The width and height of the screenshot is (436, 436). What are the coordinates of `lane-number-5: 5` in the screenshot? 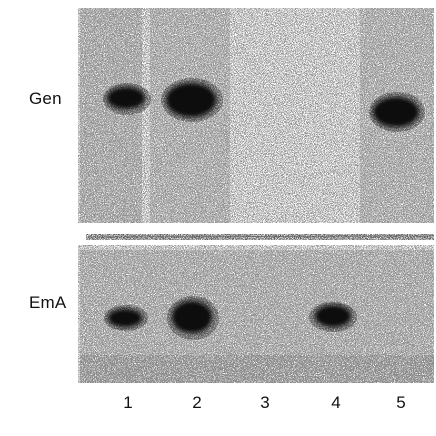 It's located at (401, 402).